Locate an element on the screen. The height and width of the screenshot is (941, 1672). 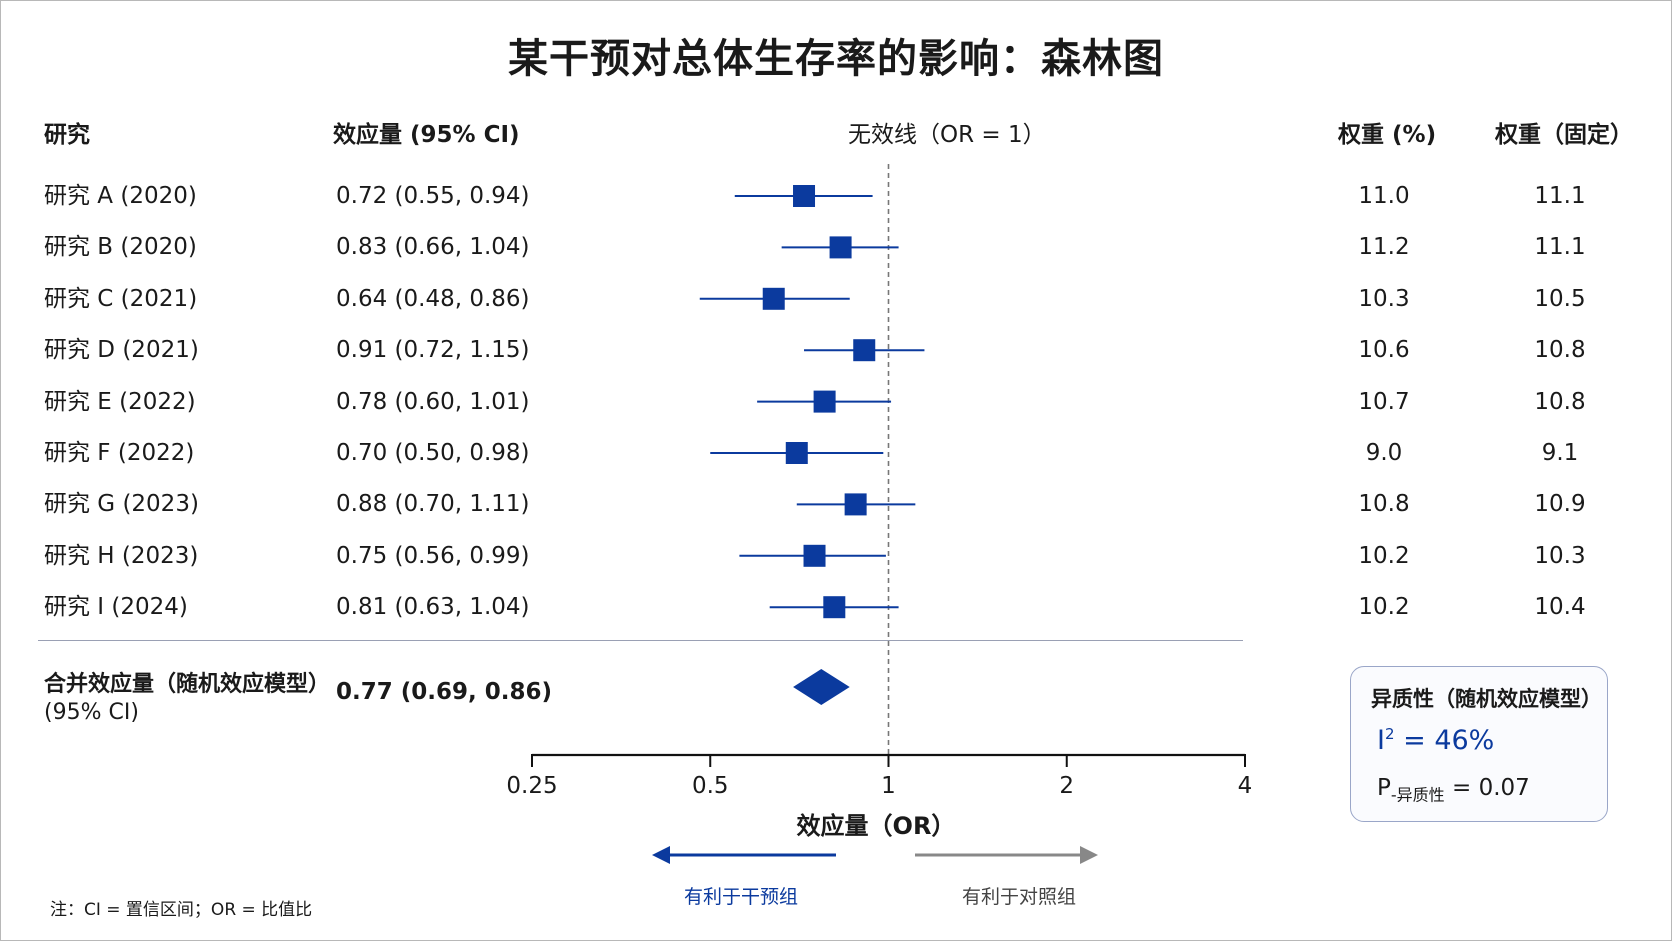
x-tick-label: 4 is located at coordinates (1245, 786).